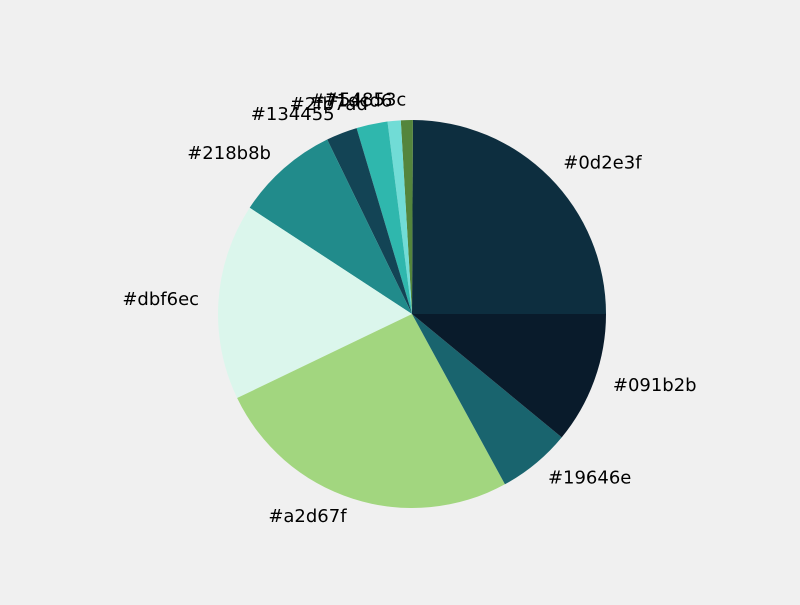  I want to click on pie-slice-label: #0d2e3f, so click(602, 162).